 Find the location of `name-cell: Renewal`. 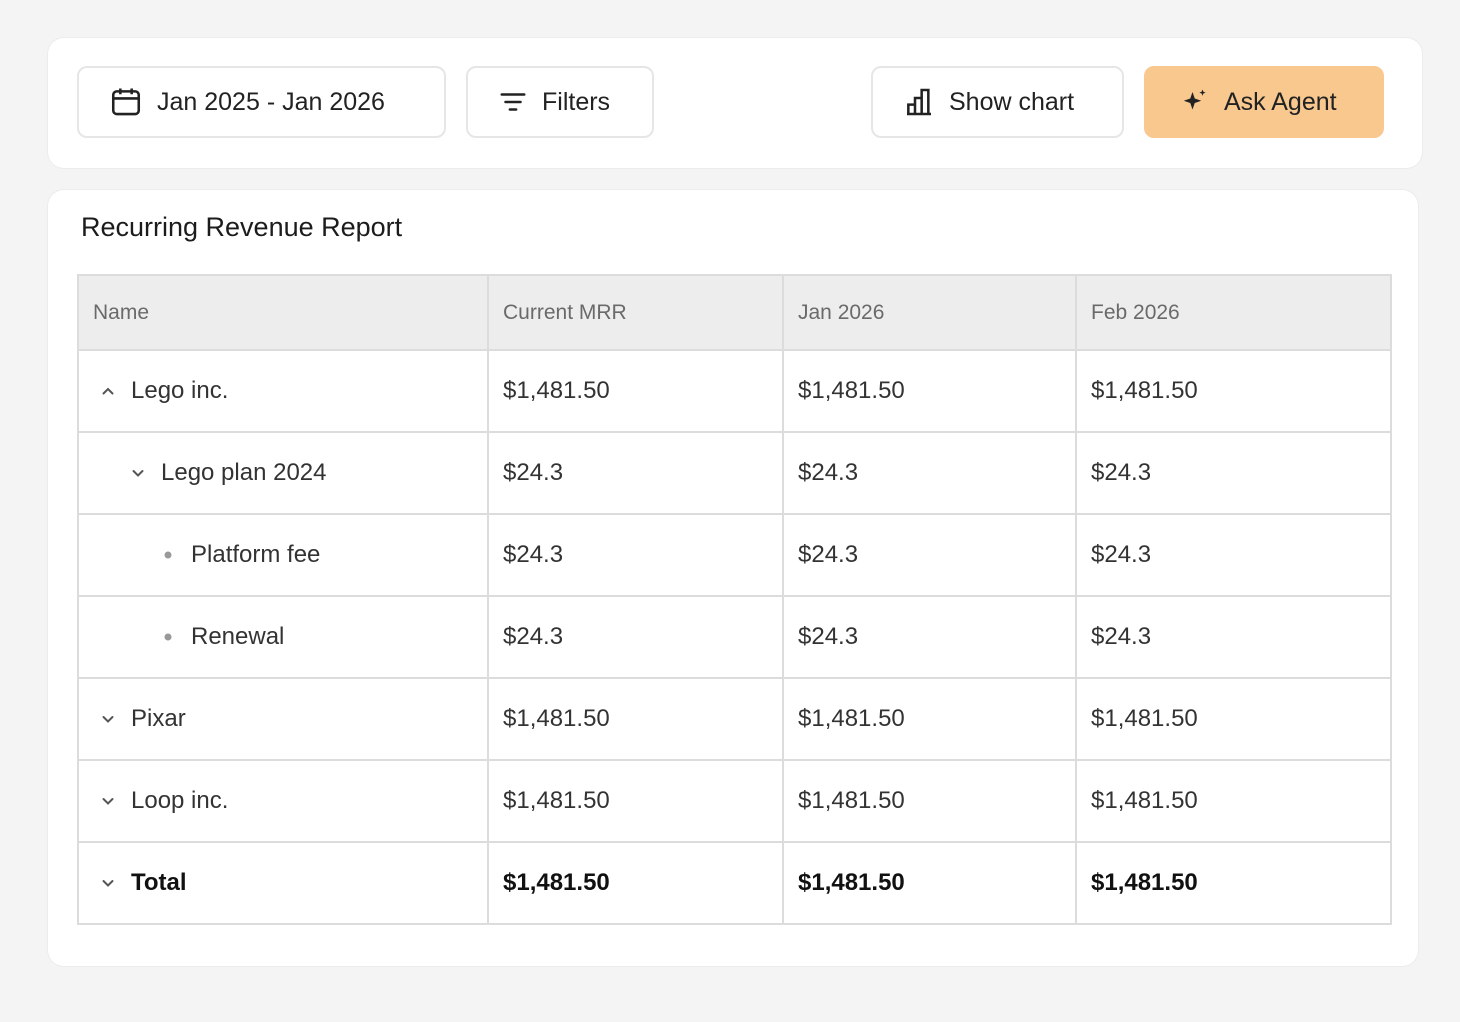

name-cell: Renewal is located at coordinates (283, 637).